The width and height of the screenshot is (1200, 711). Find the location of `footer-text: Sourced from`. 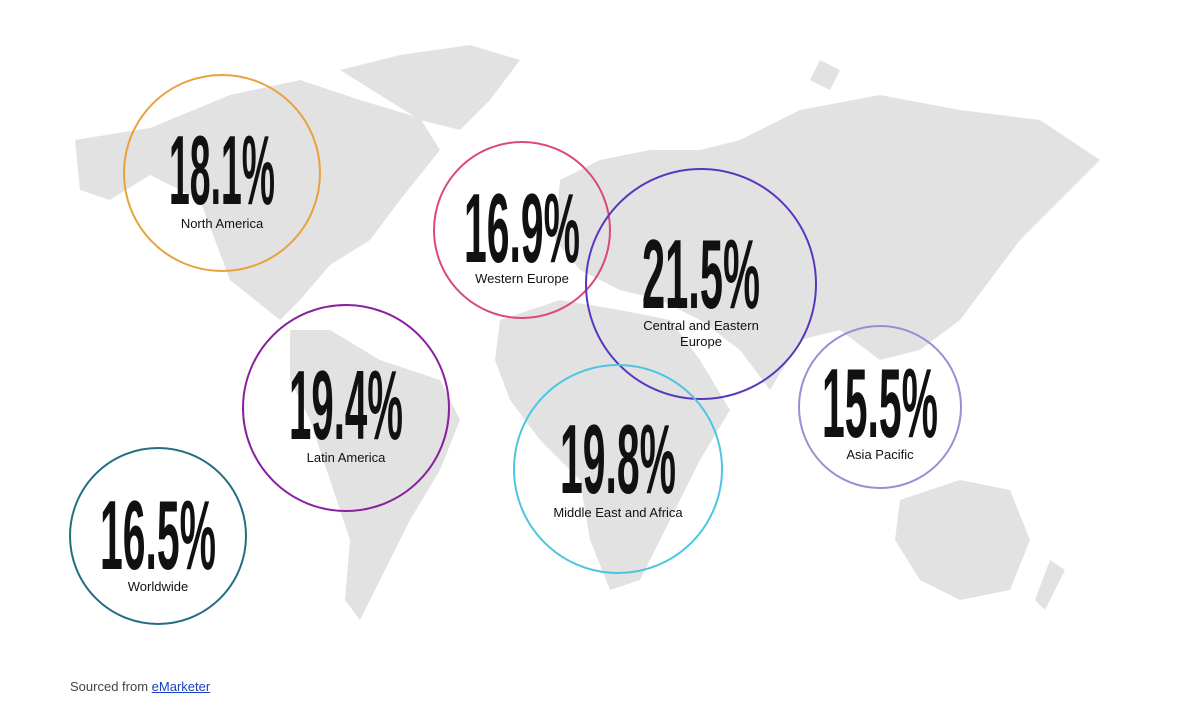

footer-text: Sourced from is located at coordinates (109, 686).